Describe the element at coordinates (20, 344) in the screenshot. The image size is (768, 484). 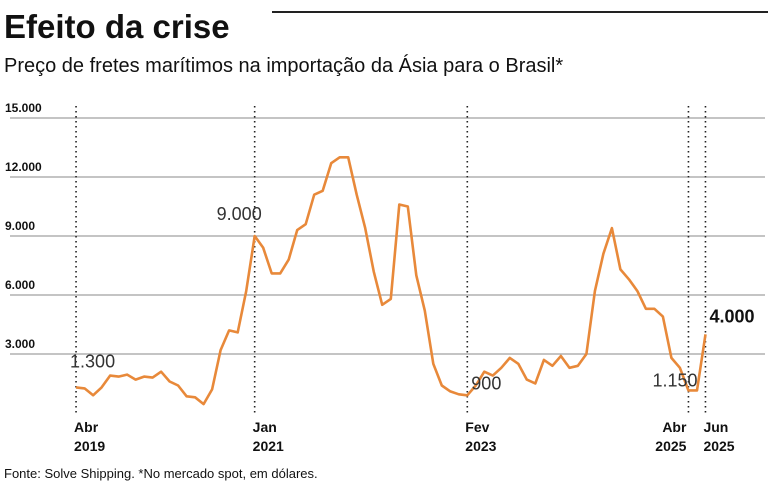
I see `y-tick-label: 3.000` at that location.